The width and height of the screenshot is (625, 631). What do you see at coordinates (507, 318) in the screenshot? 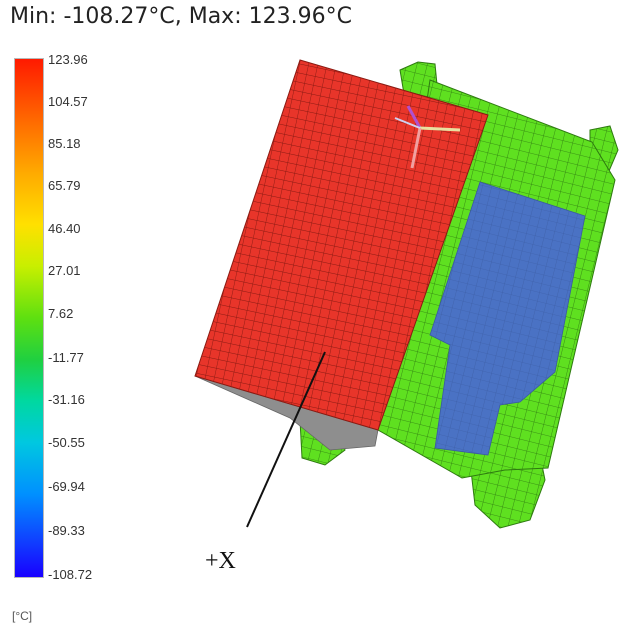
I see `model-cold-panel` at bounding box center [507, 318].